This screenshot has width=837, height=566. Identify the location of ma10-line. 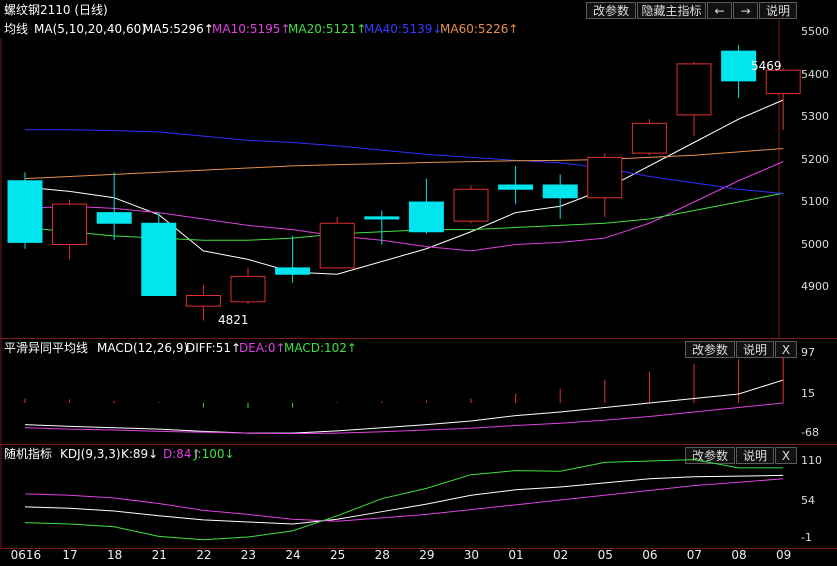
(404, 206).